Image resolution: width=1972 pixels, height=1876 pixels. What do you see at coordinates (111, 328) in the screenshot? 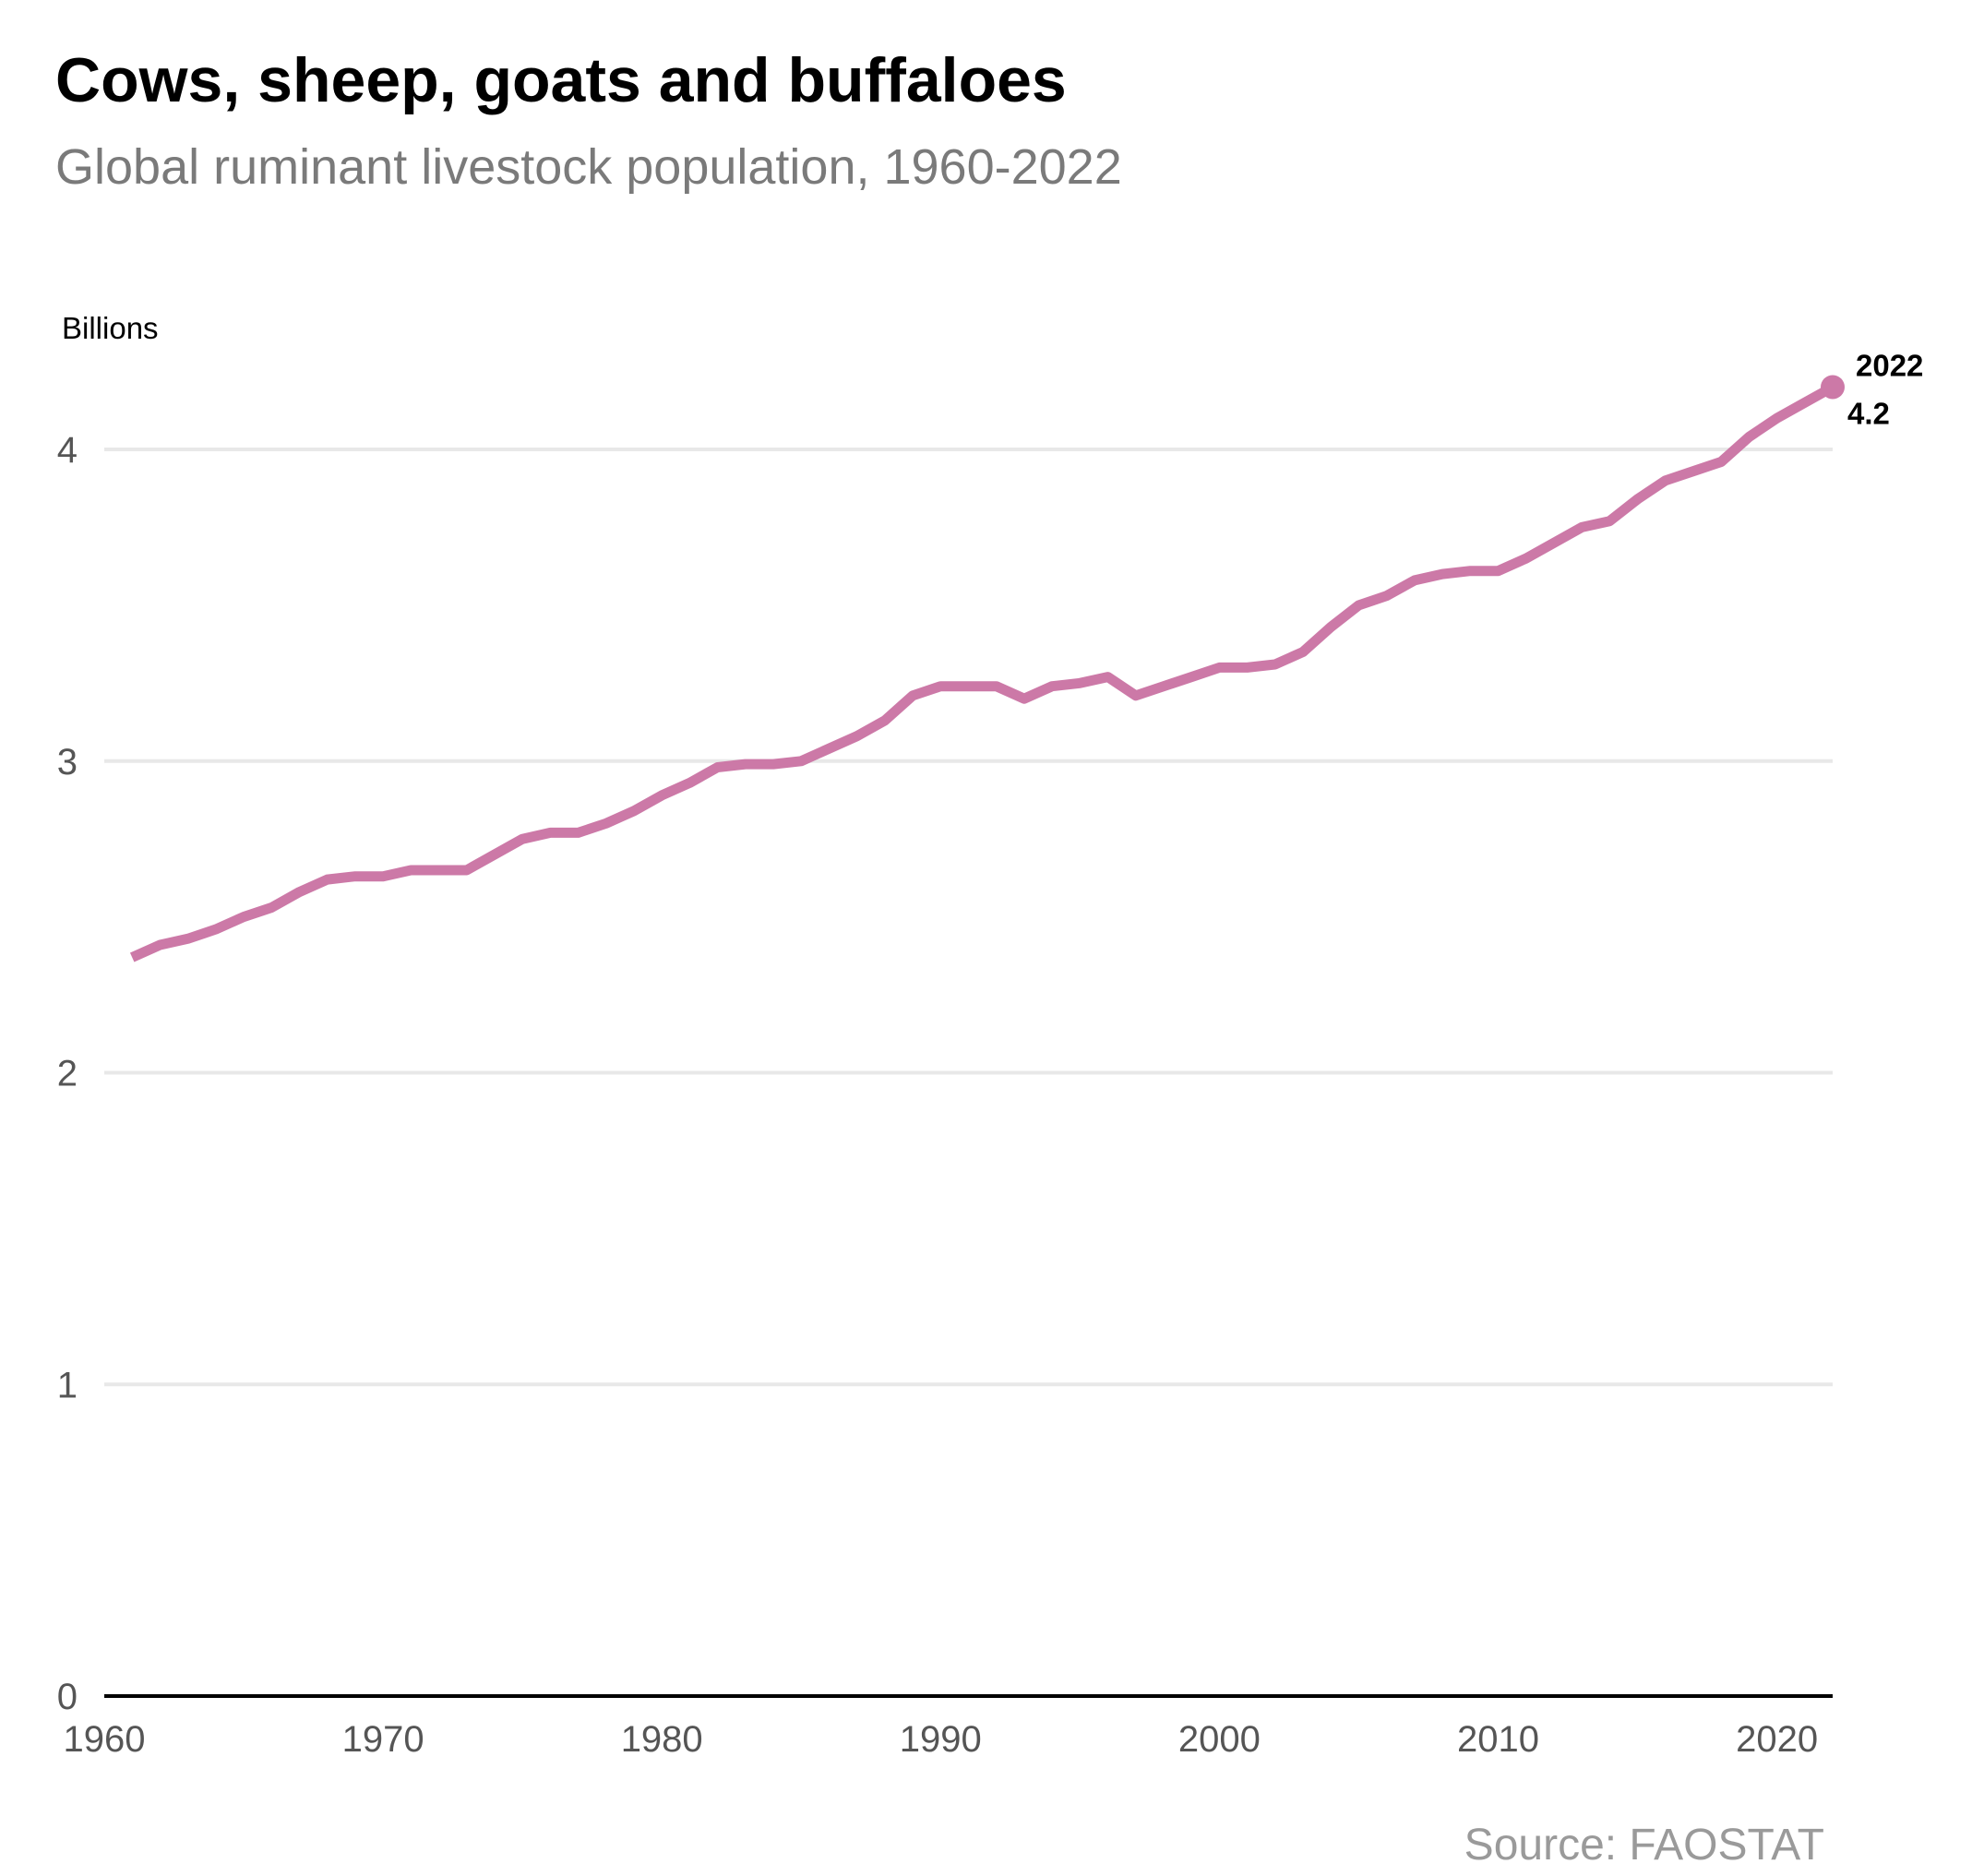
I see `y-axis-unit-label: Billions` at bounding box center [111, 328].